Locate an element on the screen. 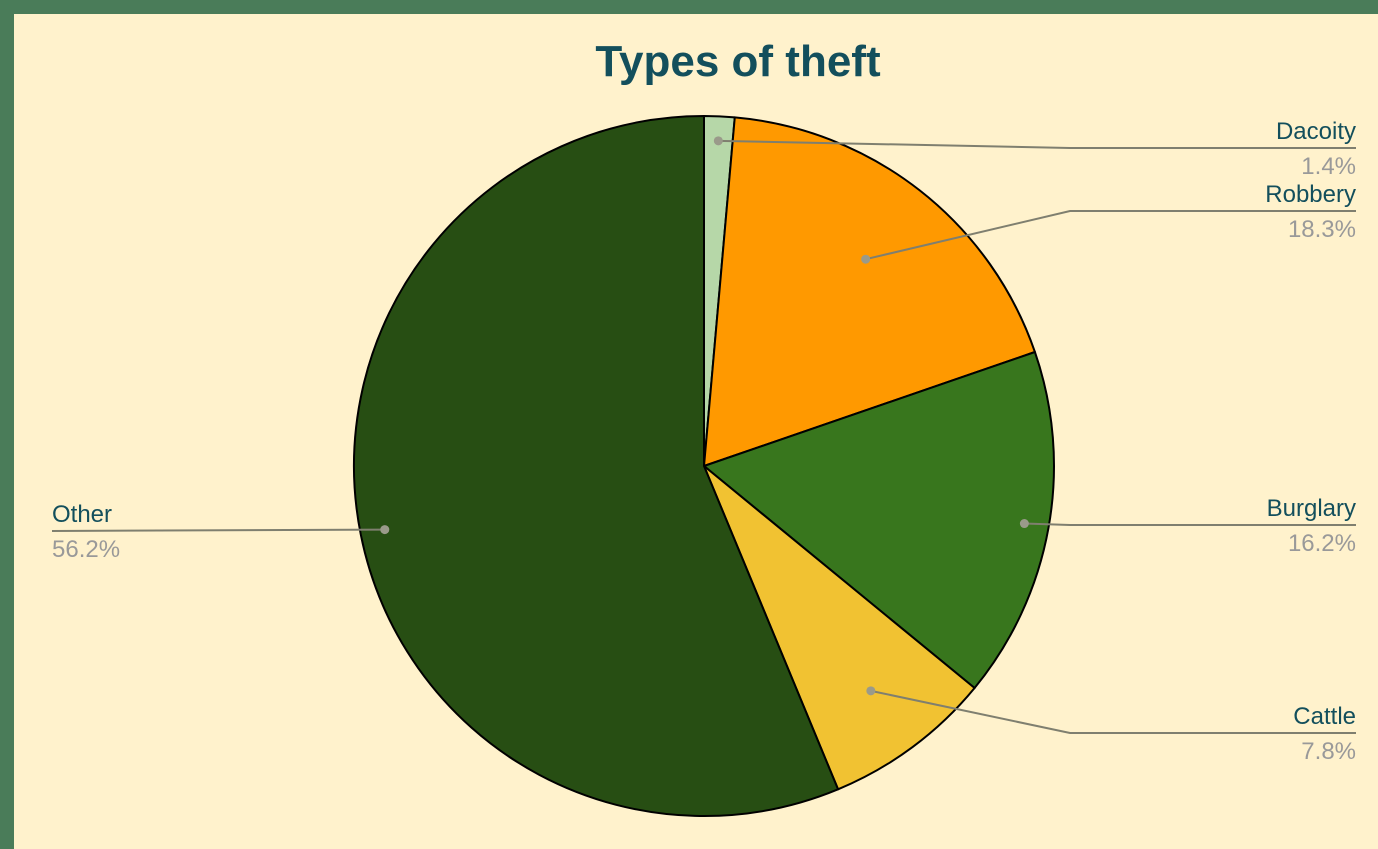 This screenshot has height=849, width=1378. leader-line-burglary is located at coordinates (1190, 524).